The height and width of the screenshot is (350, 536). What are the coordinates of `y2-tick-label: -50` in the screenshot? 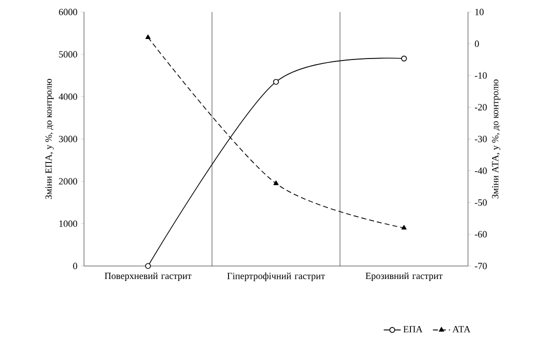 It's located at (480, 202).